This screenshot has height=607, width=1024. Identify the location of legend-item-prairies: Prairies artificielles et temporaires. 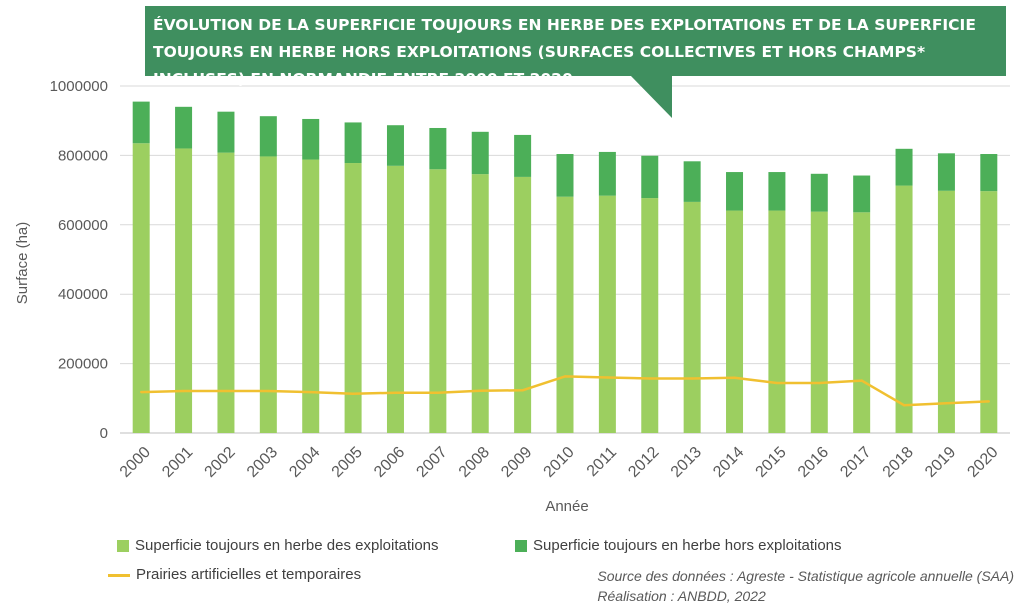
(234, 574).